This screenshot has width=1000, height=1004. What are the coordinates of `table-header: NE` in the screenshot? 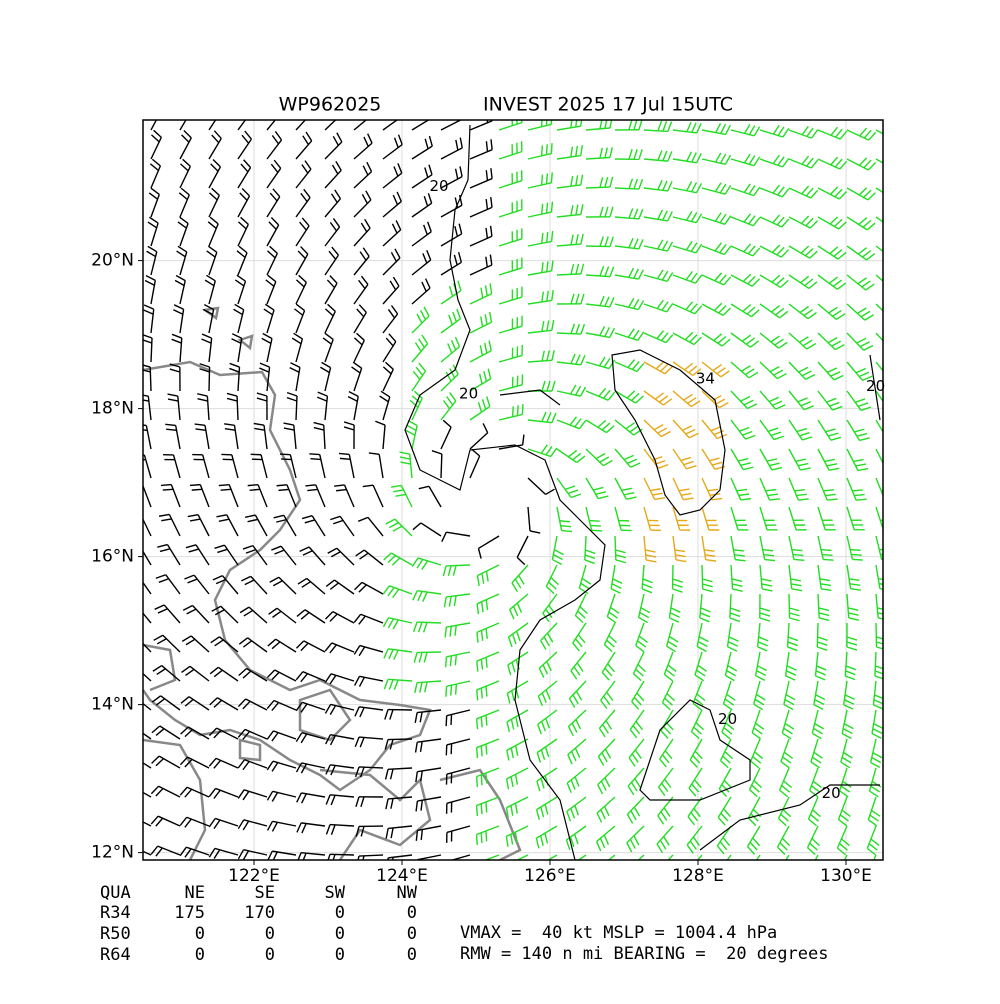 It's located at (195, 893).